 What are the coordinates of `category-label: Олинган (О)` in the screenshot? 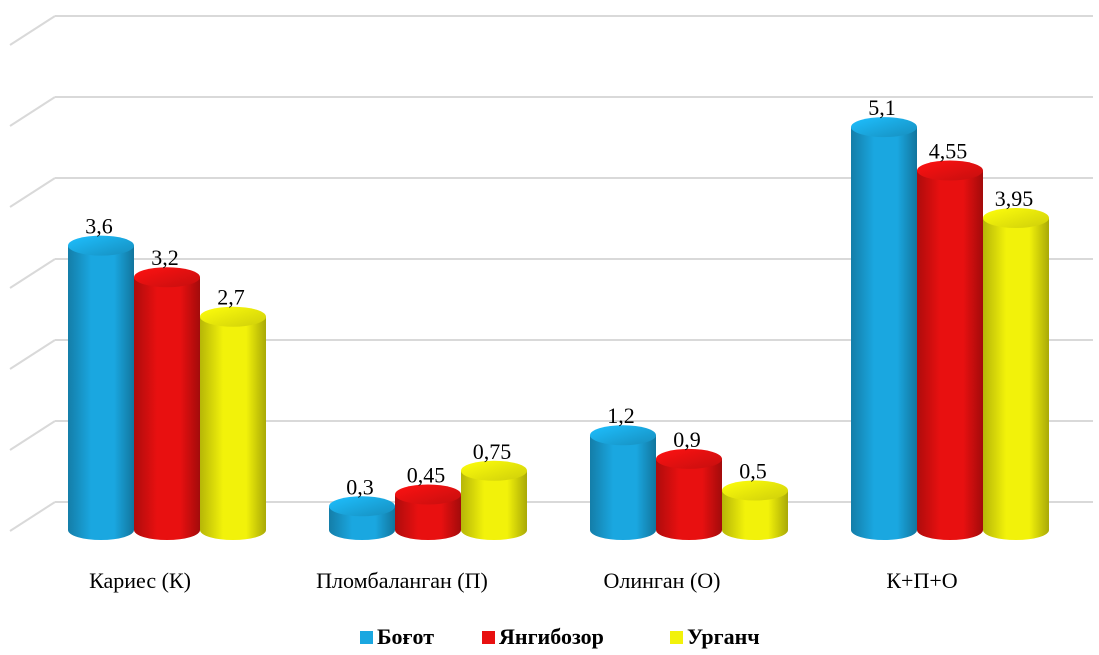 It's located at (661, 580).